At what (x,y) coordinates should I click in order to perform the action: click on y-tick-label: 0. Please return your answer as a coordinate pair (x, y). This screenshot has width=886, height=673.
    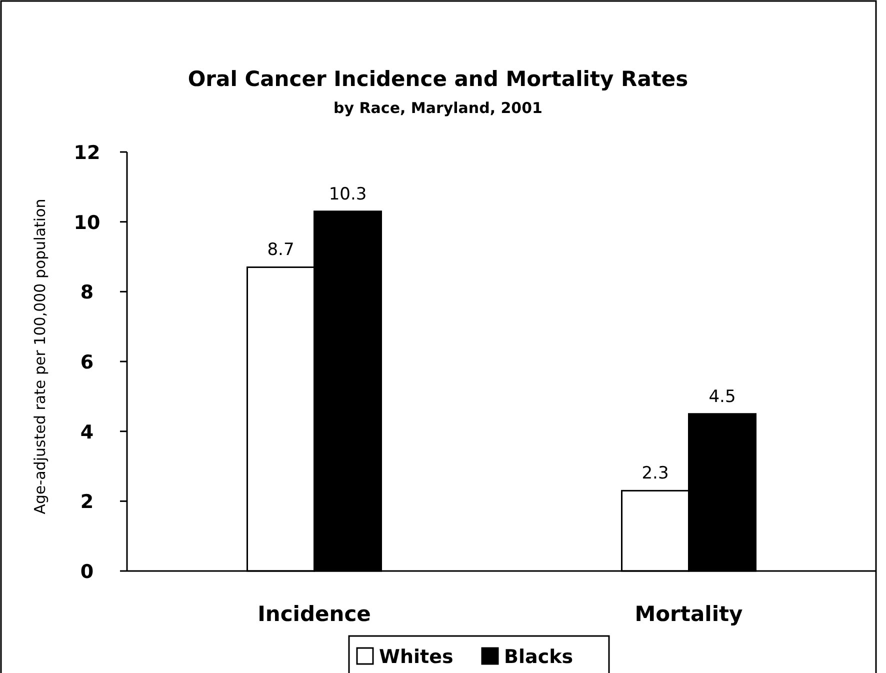
    Looking at the image, I should click on (87, 572).